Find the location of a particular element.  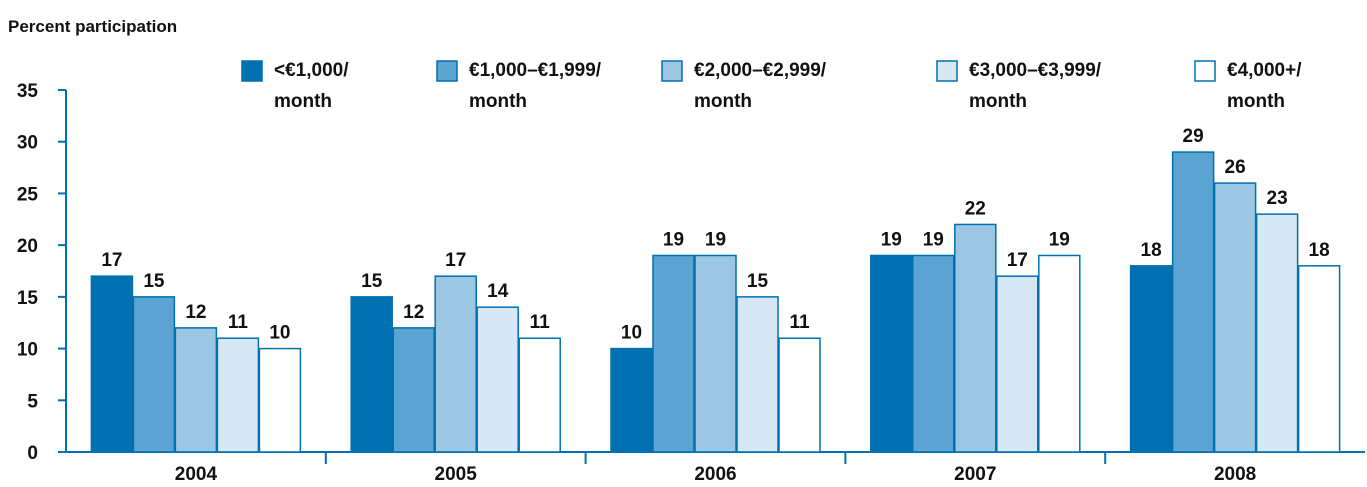

y-tick-label: 20 is located at coordinates (27, 246).